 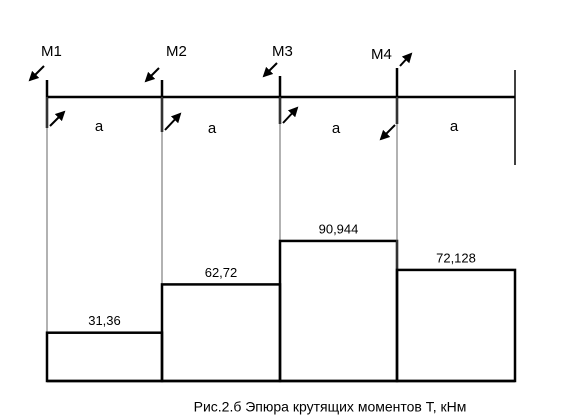 I want to click on value-label: 62,72, so click(x=221, y=272).